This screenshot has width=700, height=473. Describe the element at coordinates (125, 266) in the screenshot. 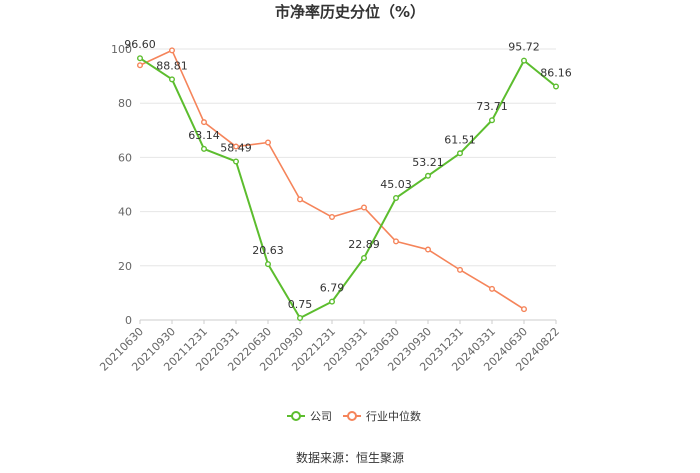

I see `y-tick-label: 20` at that location.